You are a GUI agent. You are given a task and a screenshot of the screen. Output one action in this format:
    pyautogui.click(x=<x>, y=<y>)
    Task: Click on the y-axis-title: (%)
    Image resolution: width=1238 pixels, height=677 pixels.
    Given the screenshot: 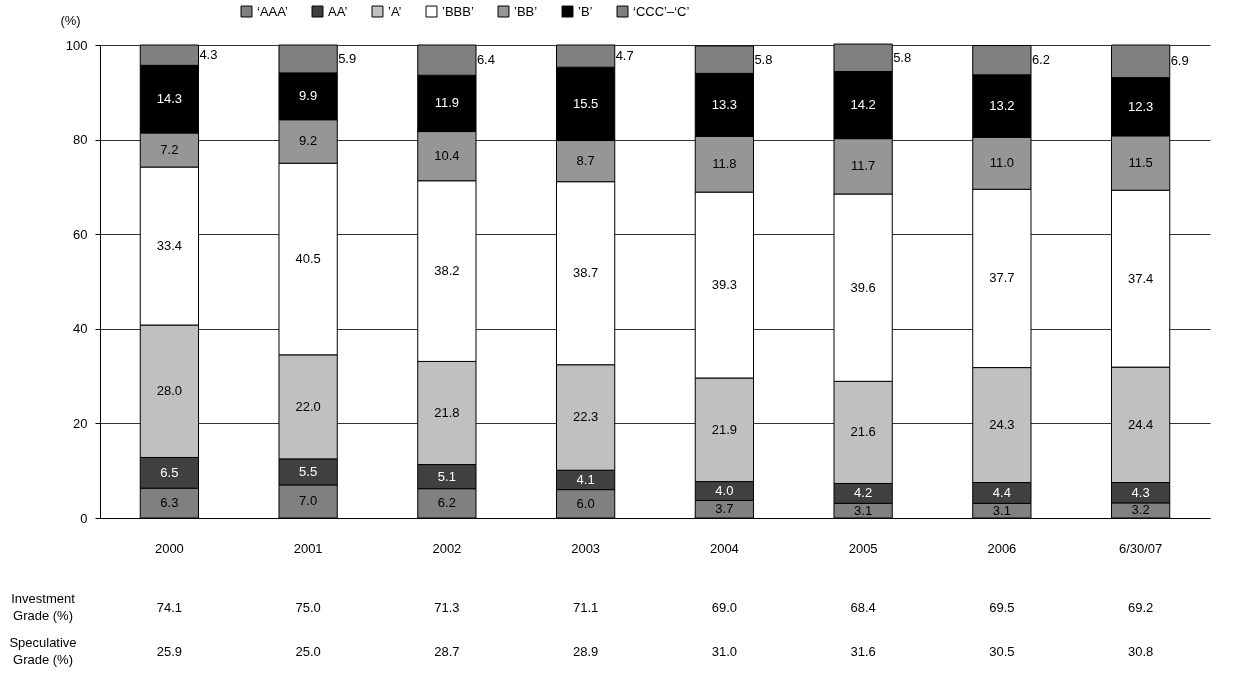 What is the action you would take?
    pyautogui.click(x=70, y=20)
    